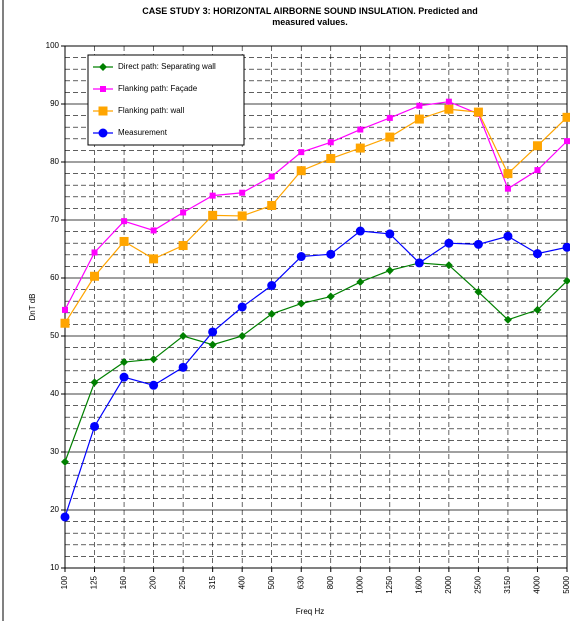 The height and width of the screenshot is (621, 570). What do you see at coordinates (182, 582) in the screenshot?
I see `x-tick-label: 250` at bounding box center [182, 582].